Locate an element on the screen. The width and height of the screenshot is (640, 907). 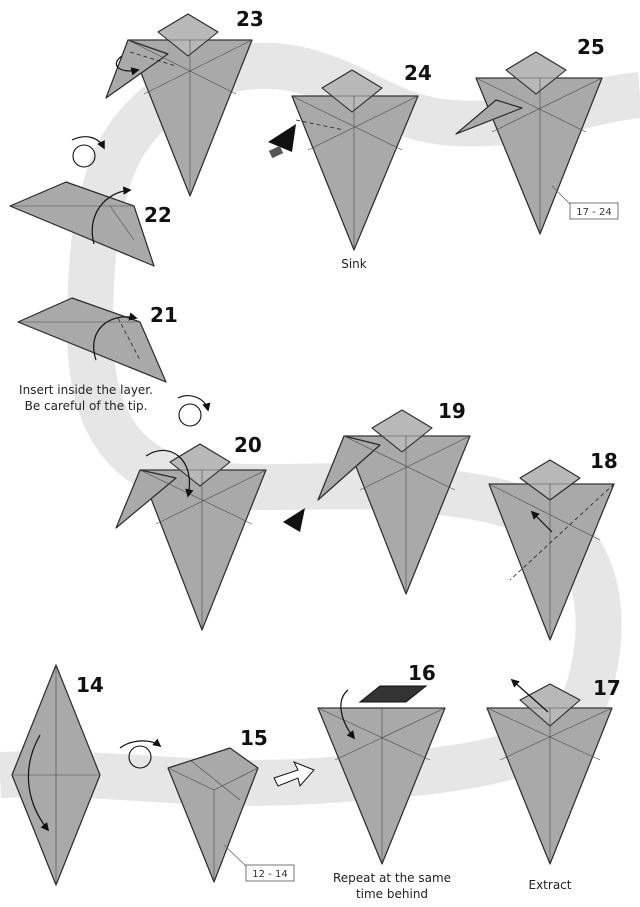
step-number: 22 is located at coordinates (158, 215).